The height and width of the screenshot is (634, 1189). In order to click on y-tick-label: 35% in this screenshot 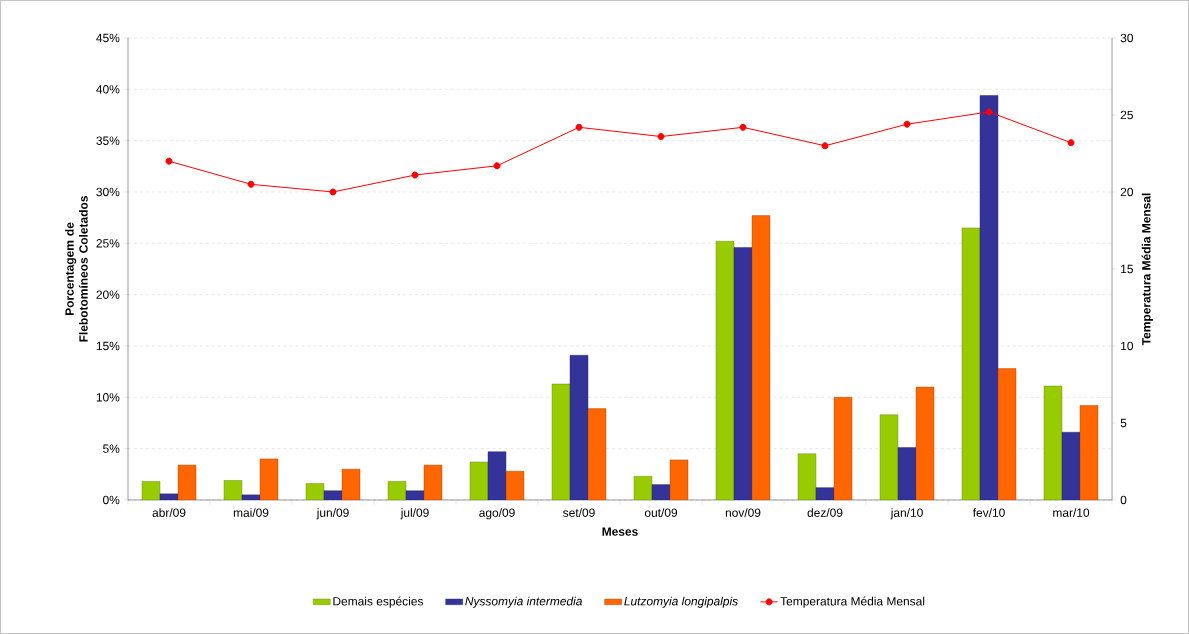, I will do `click(108, 140)`.